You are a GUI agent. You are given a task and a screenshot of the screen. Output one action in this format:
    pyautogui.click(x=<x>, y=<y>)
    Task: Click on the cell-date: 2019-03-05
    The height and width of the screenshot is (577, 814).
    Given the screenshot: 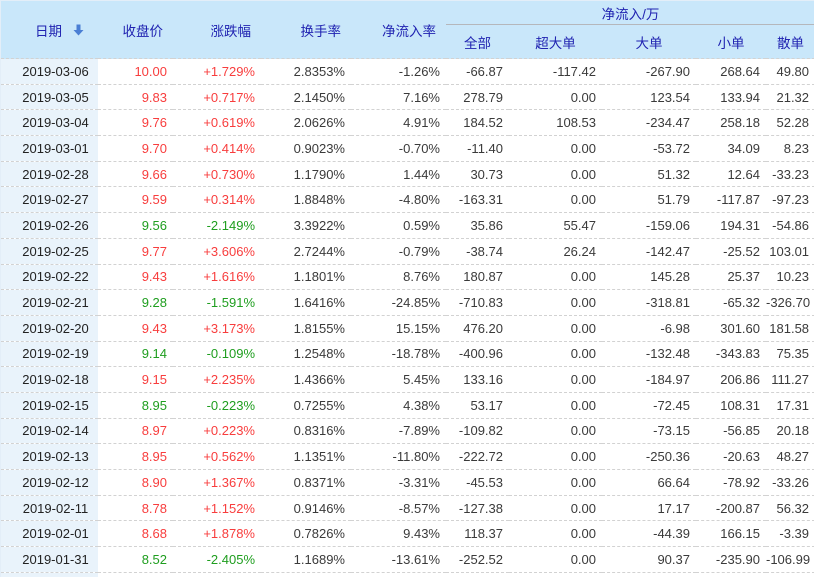 What is the action you would take?
    pyautogui.click(x=49, y=97)
    